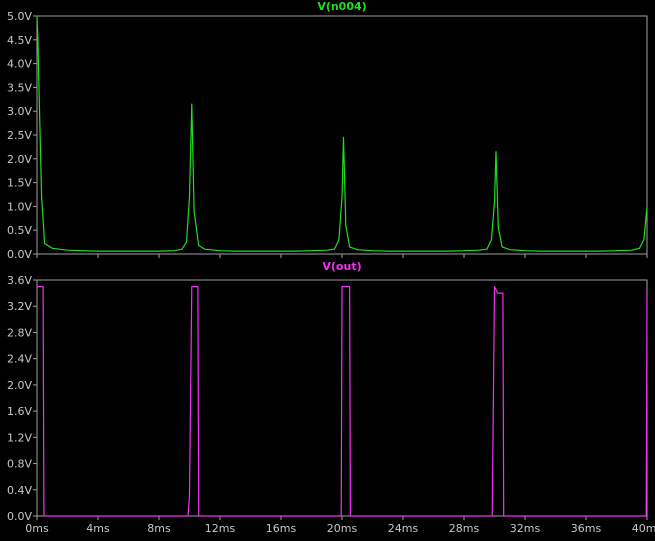 The width and height of the screenshot is (655, 541). I want to click on xtick-label: 20ms, so click(342, 528).